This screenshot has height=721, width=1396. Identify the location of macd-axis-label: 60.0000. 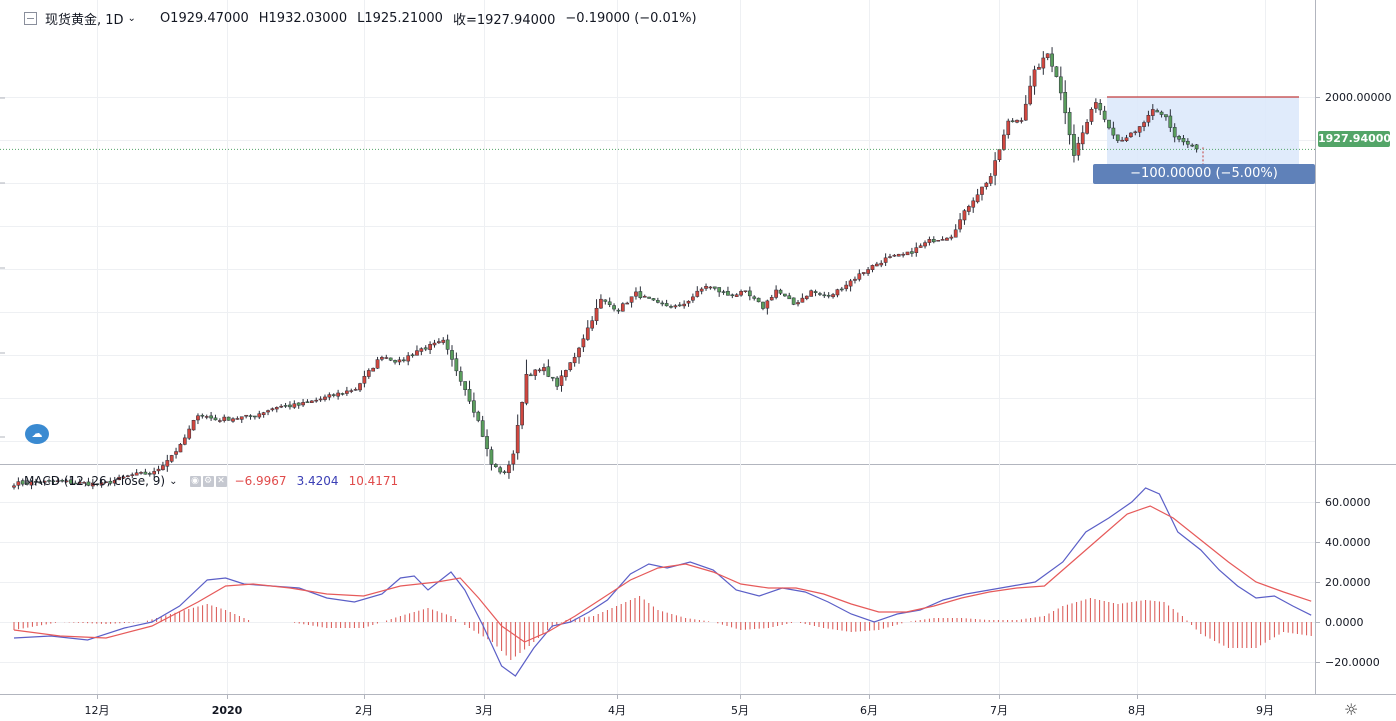
(1348, 502).